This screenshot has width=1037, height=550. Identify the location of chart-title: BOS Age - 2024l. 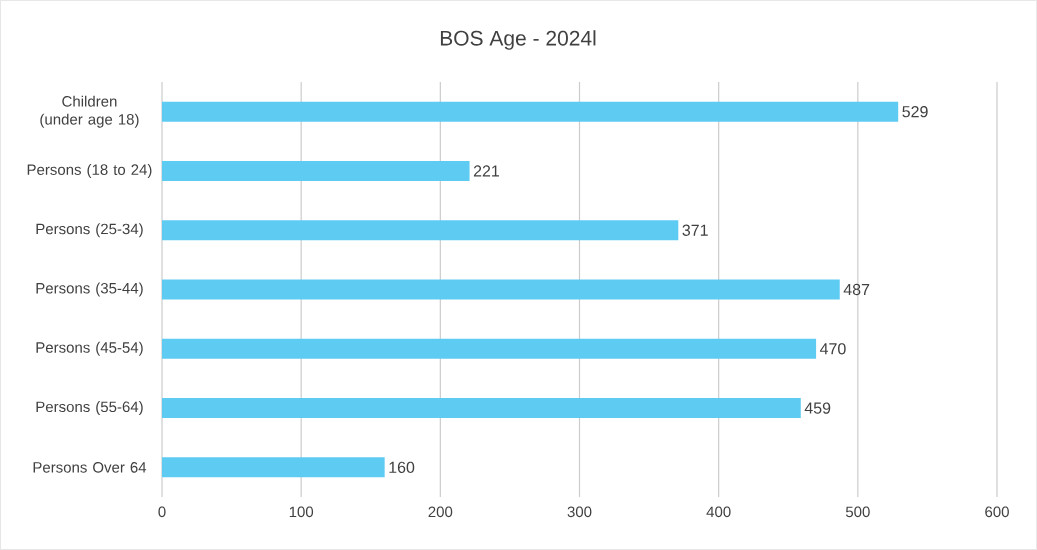
(518, 40).